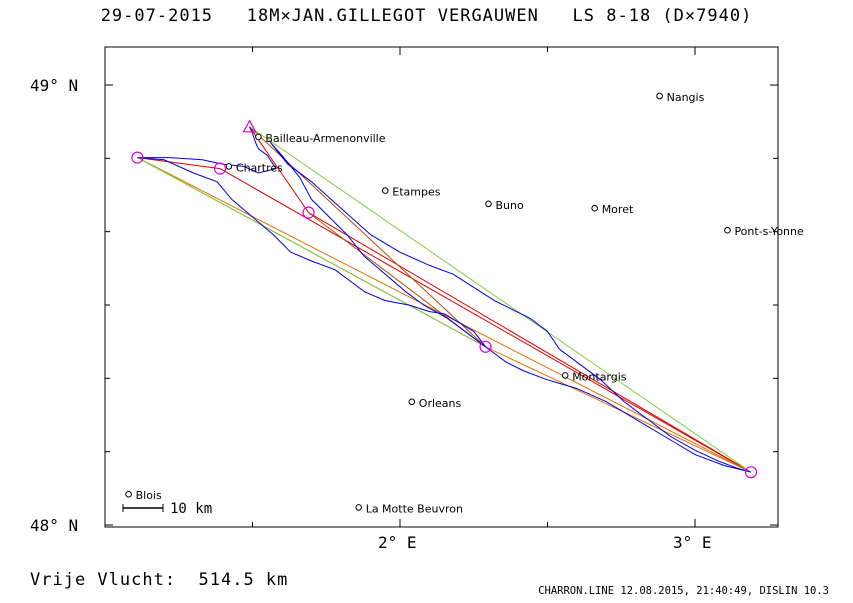 The width and height of the screenshot is (853, 603). I want to click on x-axis-label: 3° E, so click(692, 542).